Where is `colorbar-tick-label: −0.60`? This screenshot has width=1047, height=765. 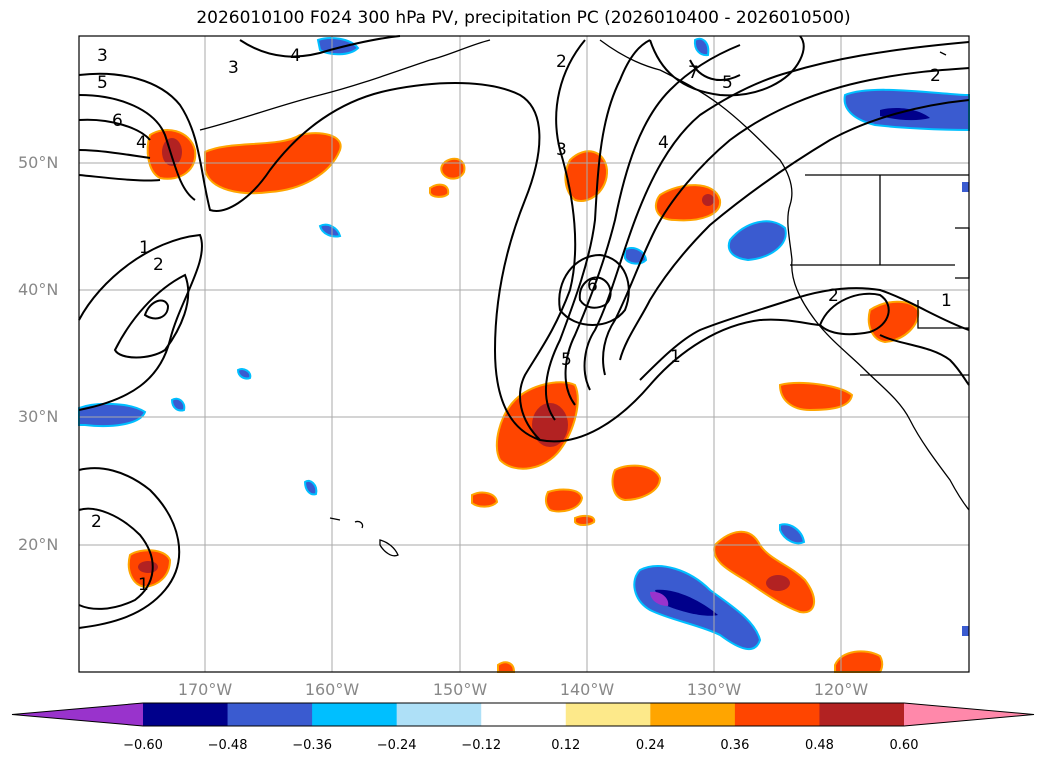 colorbar-tick-label: −0.60 is located at coordinates (143, 745).